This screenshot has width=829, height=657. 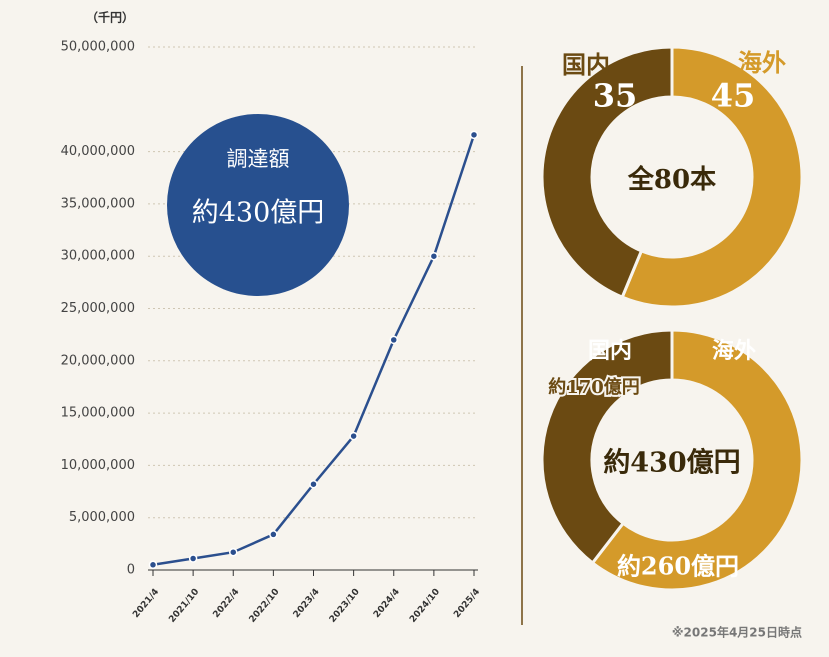 What do you see at coordinates (98, 203) in the screenshot?
I see `y-tick-label: 35,000,000` at bounding box center [98, 203].